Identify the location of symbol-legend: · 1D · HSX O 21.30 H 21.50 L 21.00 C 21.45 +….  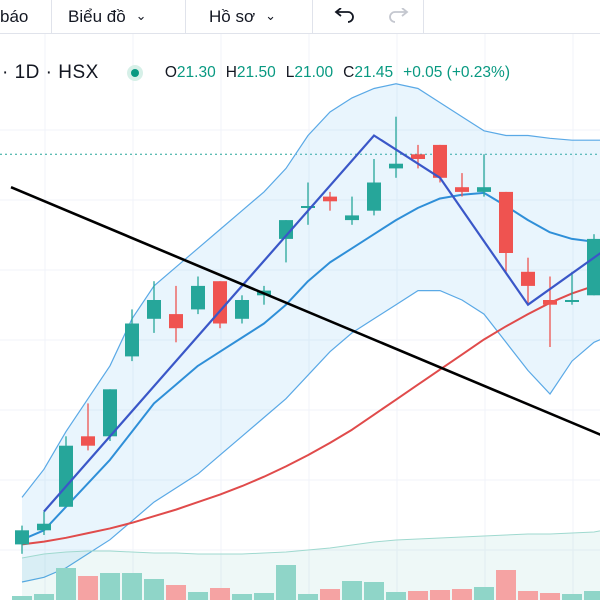
(300, 73).